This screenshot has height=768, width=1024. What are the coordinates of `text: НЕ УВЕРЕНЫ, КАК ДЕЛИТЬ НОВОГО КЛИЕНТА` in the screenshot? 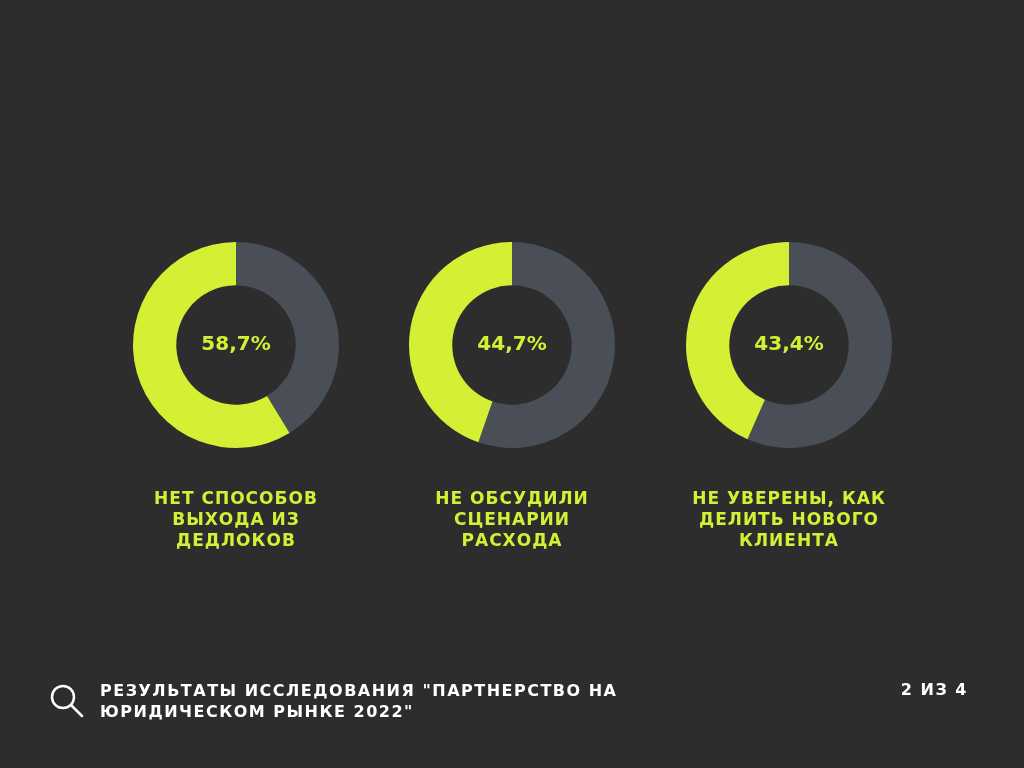 It's located at (789, 519).